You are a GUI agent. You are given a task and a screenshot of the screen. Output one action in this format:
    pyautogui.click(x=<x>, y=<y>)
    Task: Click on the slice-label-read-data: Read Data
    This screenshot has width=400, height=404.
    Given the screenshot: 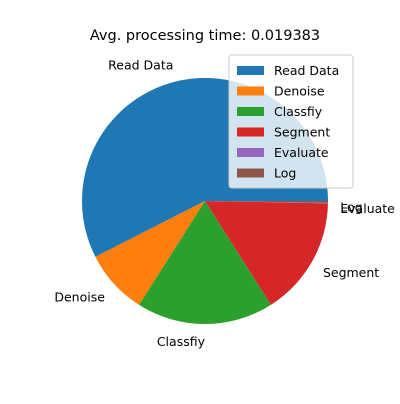 What is the action you would take?
    pyautogui.click(x=140, y=64)
    